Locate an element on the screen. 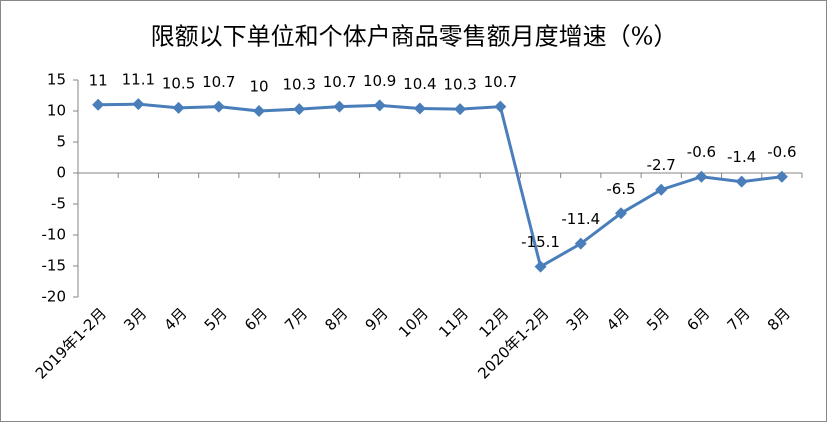  y-tick-label: -5 is located at coordinates (58, 204).